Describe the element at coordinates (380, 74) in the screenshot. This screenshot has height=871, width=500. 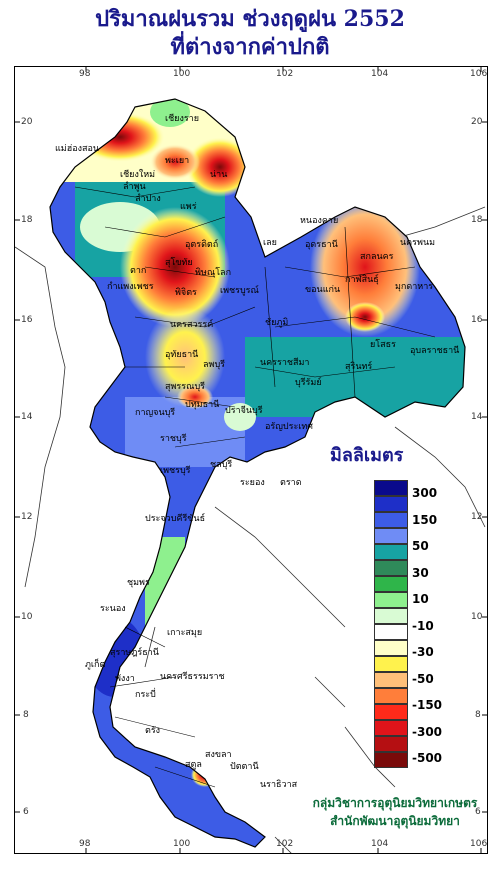
I see `x-tick-104-top: 104` at that location.